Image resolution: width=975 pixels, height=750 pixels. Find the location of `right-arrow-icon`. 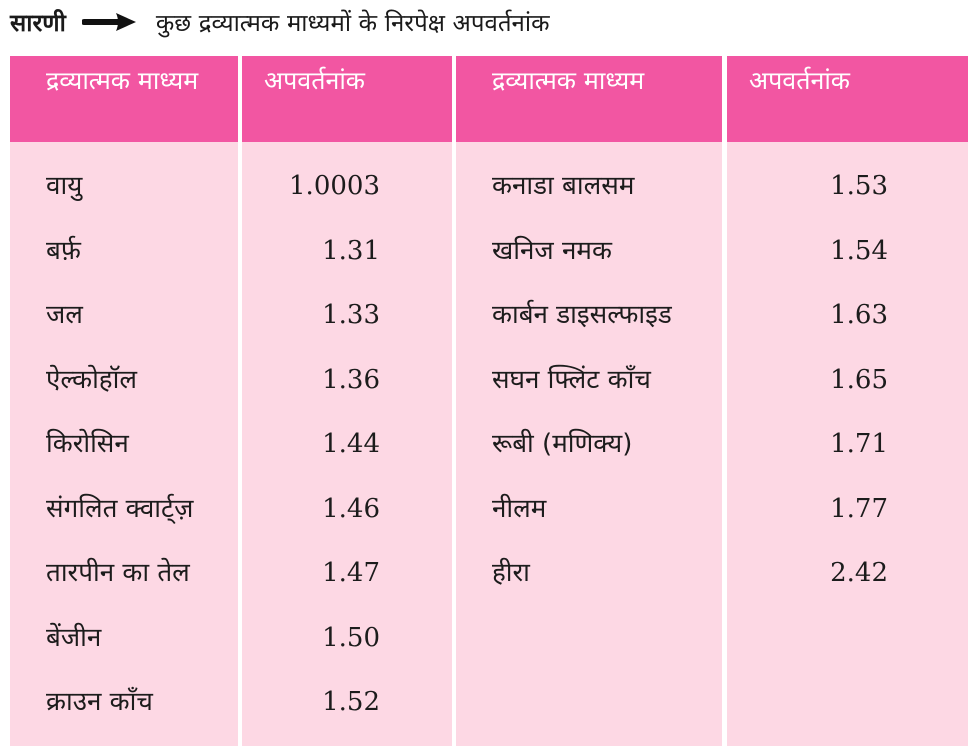

right-arrow-icon is located at coordinates (109, 22).